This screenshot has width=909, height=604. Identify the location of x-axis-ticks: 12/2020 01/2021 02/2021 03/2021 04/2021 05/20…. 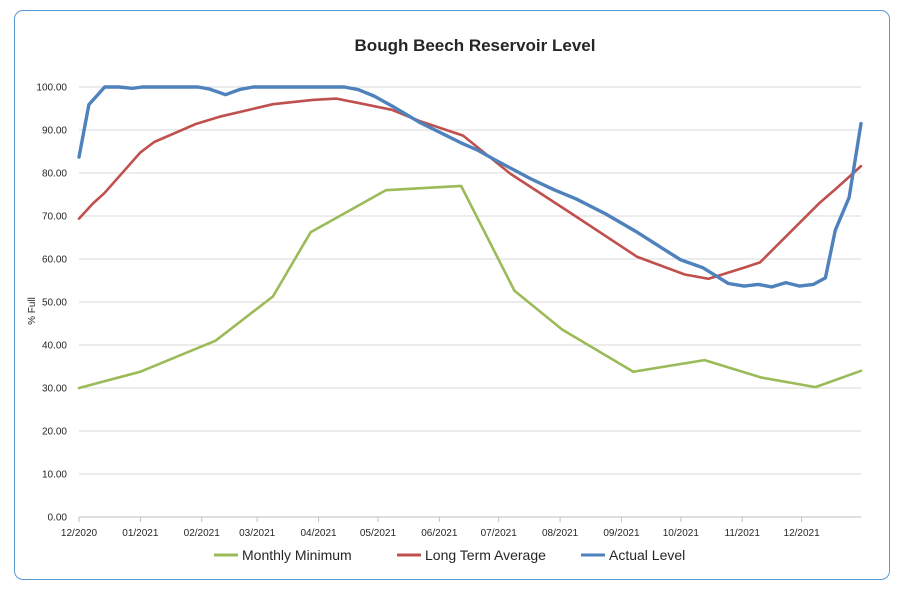
(440, 528).